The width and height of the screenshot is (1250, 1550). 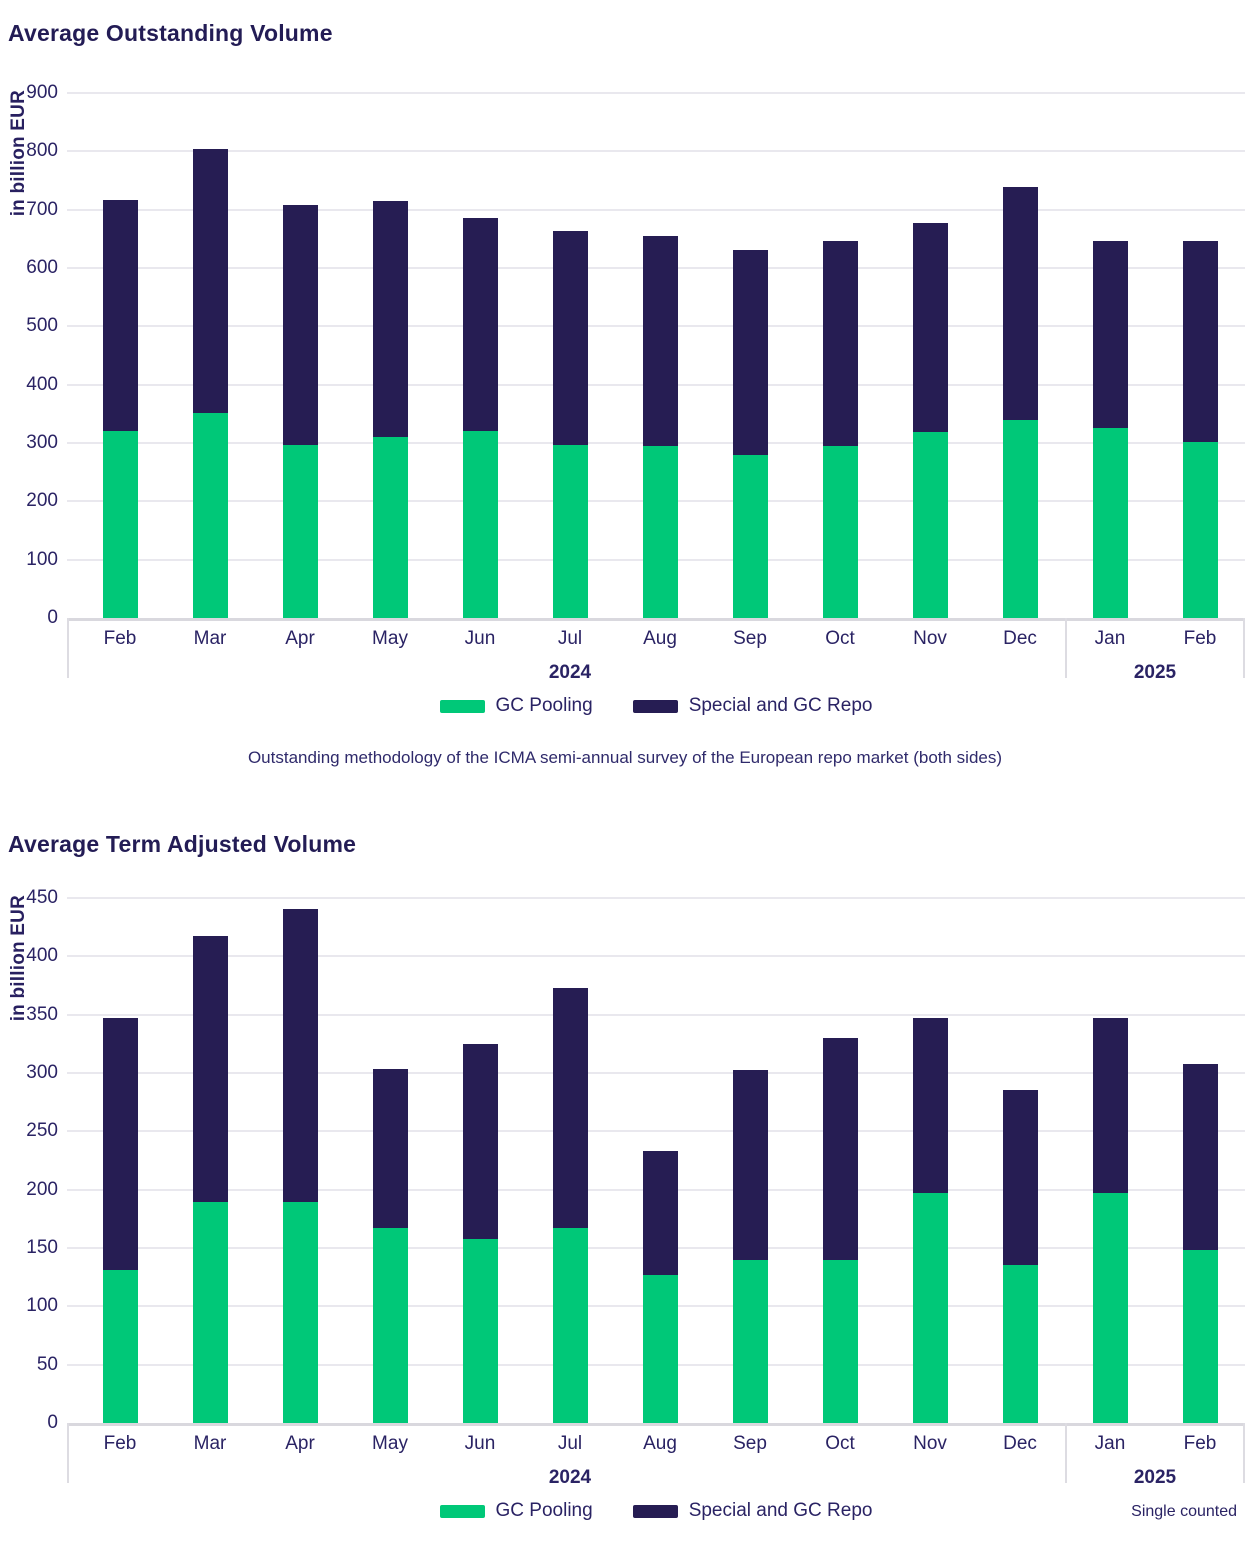 I want to click on x-tick-label: Sep, so click(x=750, y=1443).